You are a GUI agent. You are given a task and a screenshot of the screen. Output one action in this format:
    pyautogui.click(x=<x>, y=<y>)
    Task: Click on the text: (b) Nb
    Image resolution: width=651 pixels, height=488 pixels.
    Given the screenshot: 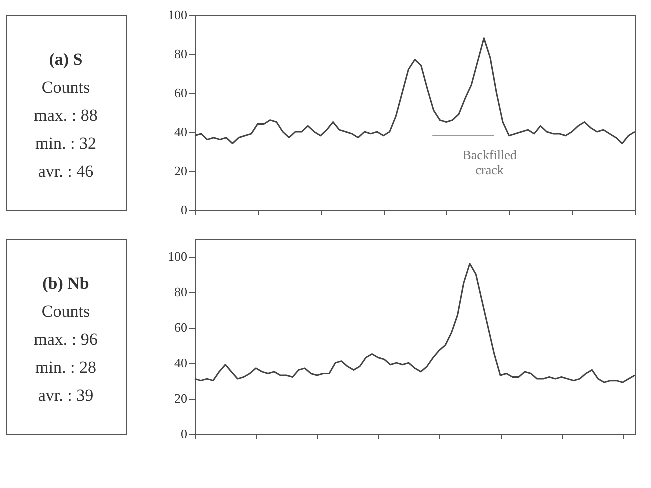 What is the action you would take?
    pyautogui.click(x=66, y=283)
    